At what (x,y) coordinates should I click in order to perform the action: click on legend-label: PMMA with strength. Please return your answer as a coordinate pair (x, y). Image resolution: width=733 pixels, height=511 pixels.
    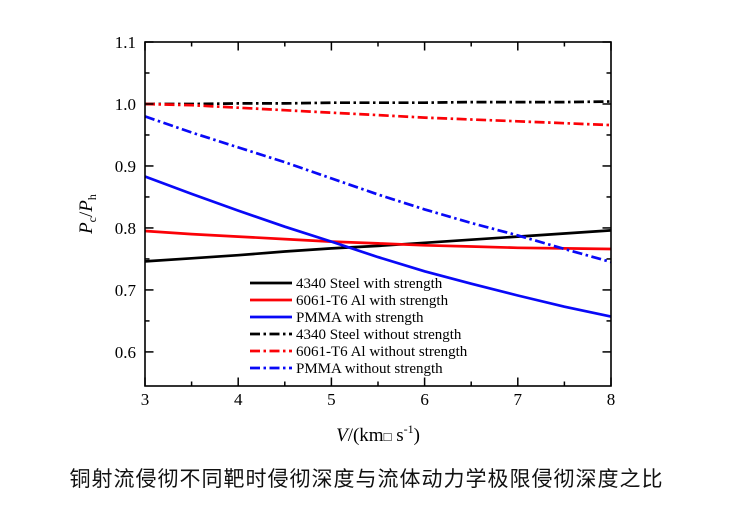
    Looking at the image, I should click on (360, 318).